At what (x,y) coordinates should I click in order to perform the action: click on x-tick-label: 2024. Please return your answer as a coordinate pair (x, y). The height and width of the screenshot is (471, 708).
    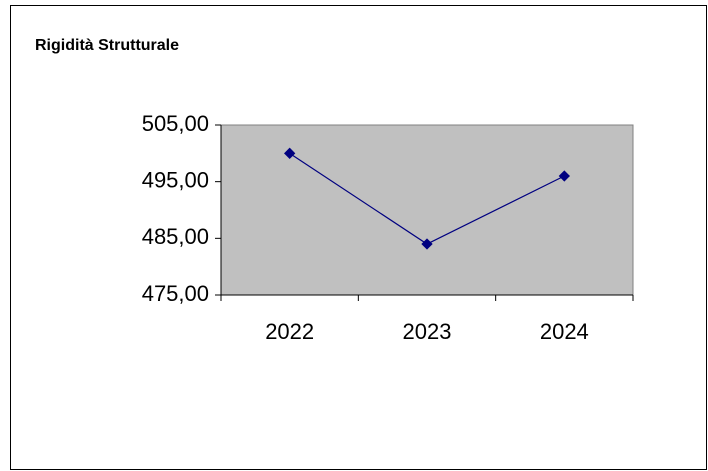
    Looking at the image, I should click on (564, 331).